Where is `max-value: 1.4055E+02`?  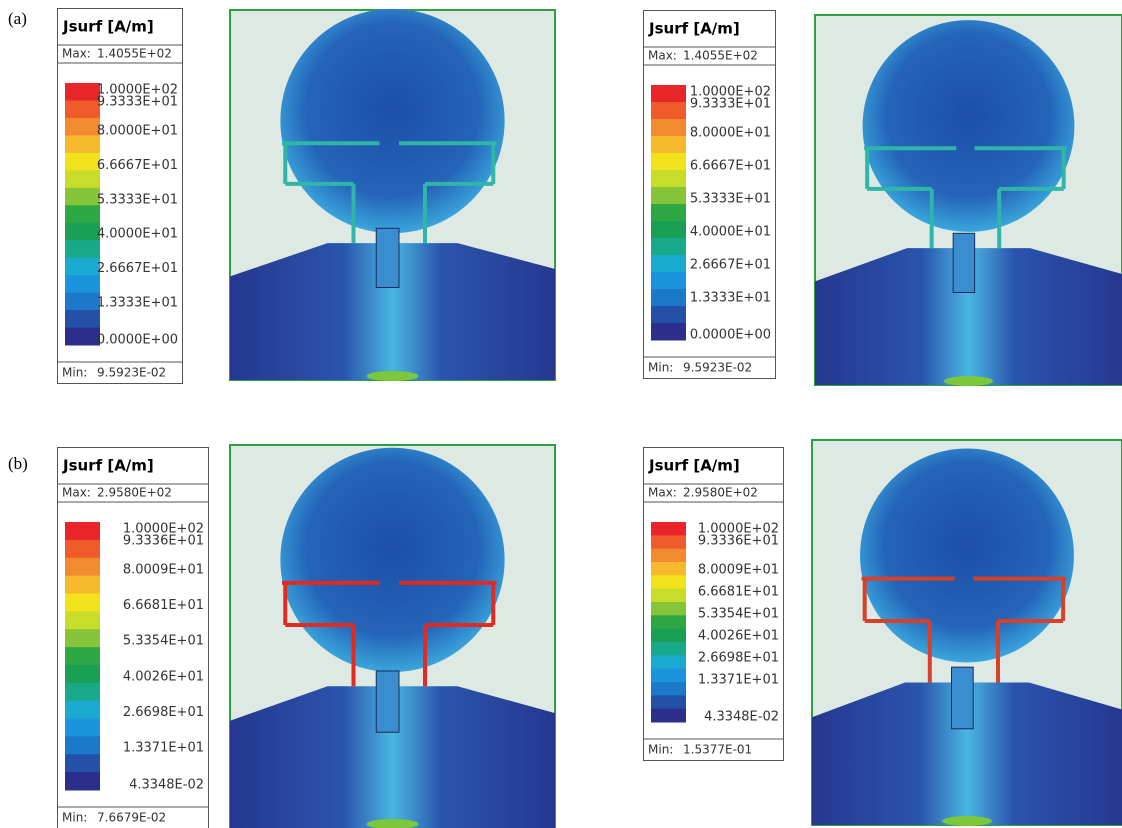 max-value: 1.4055E+02 is located at coordinates (720, 56).